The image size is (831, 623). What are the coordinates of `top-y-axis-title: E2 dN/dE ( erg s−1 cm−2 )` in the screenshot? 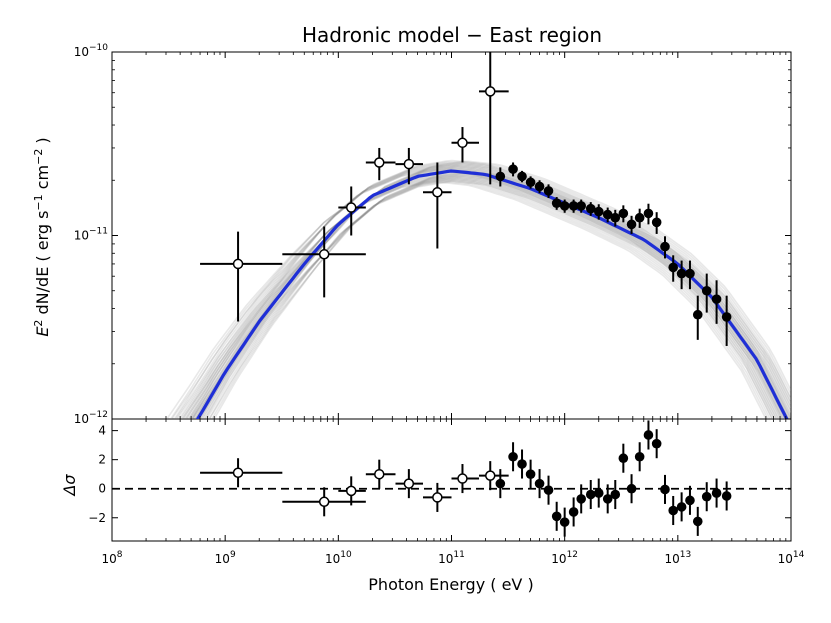 It's located at (42, 236).